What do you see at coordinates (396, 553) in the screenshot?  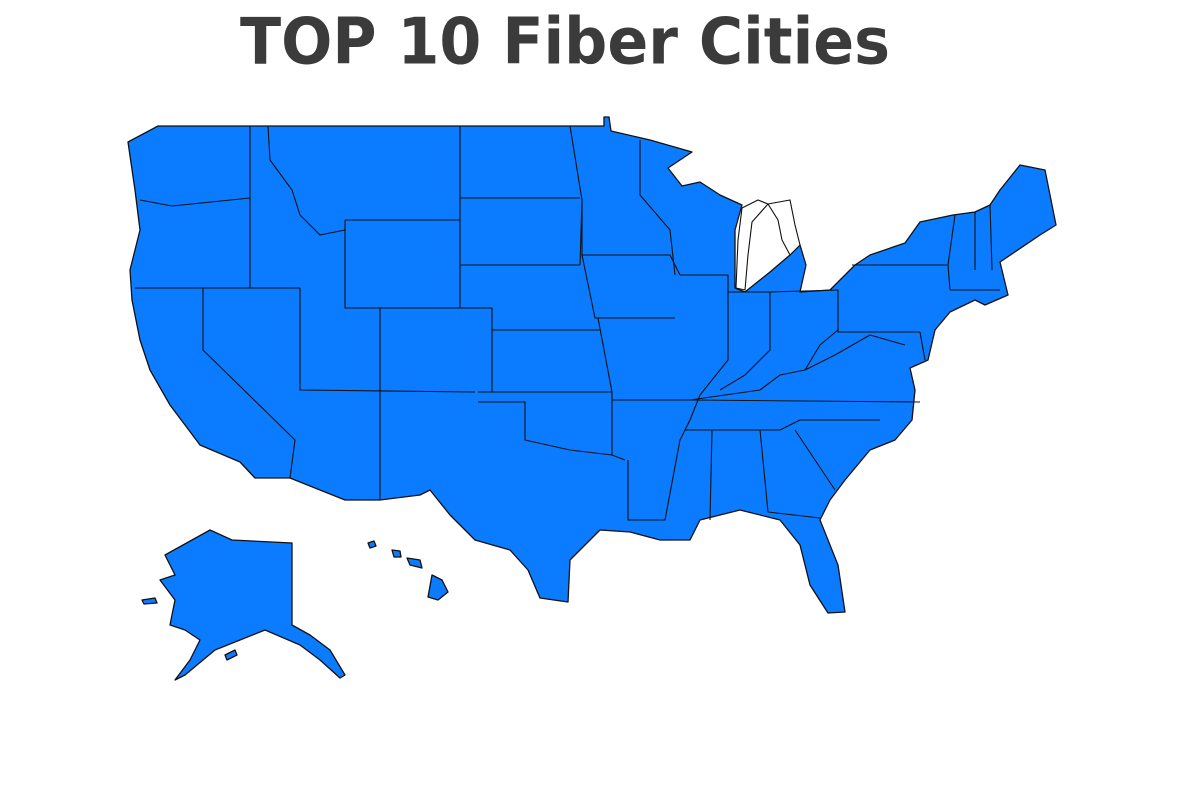 I see `hawaii-oahu` at bounding box center [396, 553].